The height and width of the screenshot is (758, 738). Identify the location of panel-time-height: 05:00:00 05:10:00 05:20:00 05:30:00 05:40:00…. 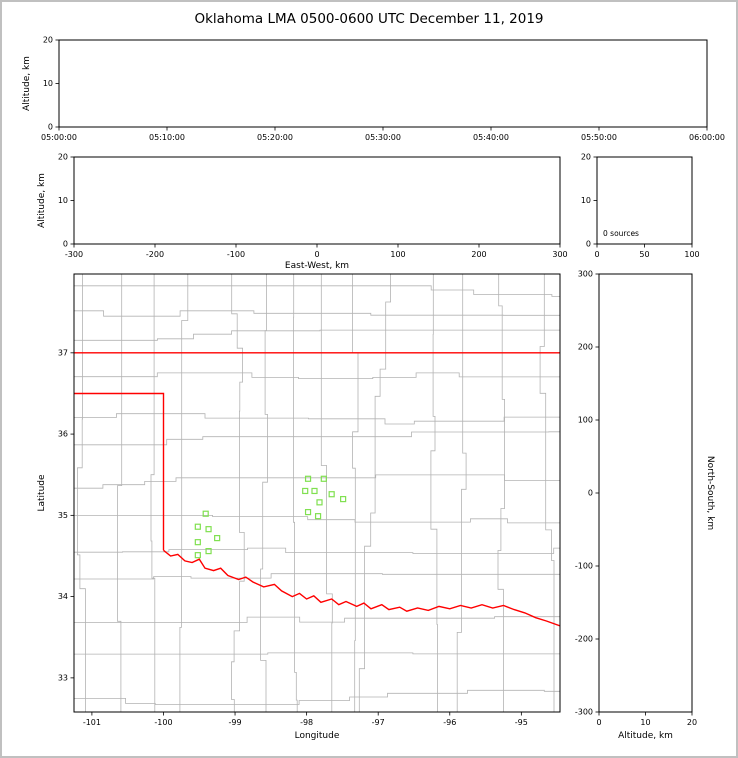
(373, 89).